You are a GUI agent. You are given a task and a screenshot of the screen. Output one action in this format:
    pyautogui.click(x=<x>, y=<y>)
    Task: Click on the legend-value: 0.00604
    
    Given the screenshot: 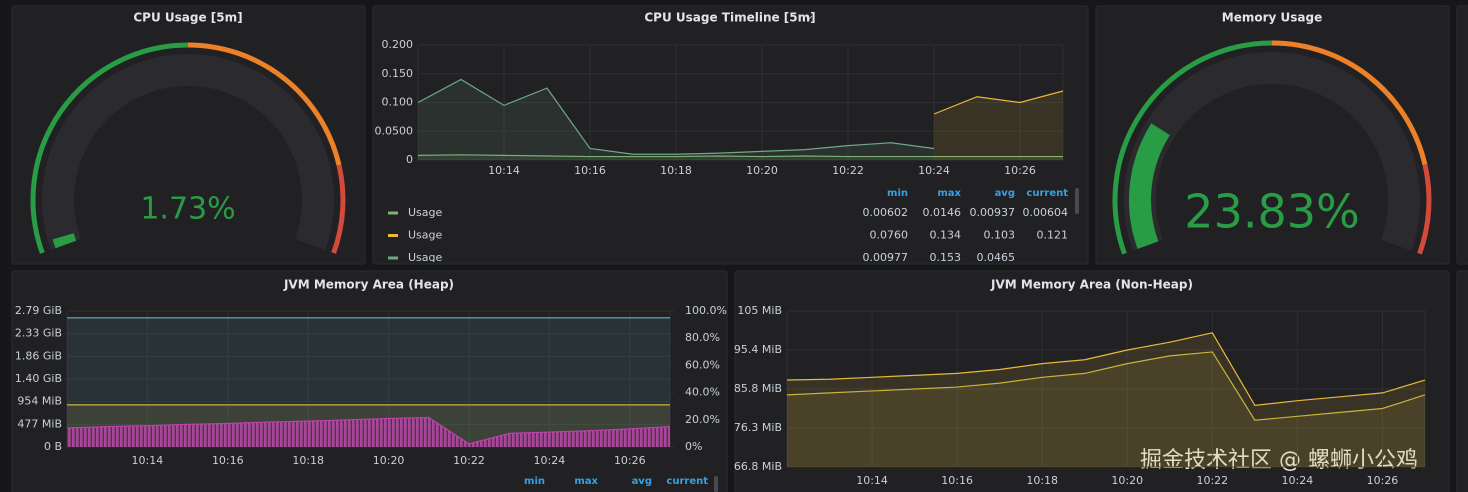 What is the action you would take?
    pyautogui.click(x=1046, y=212)
    